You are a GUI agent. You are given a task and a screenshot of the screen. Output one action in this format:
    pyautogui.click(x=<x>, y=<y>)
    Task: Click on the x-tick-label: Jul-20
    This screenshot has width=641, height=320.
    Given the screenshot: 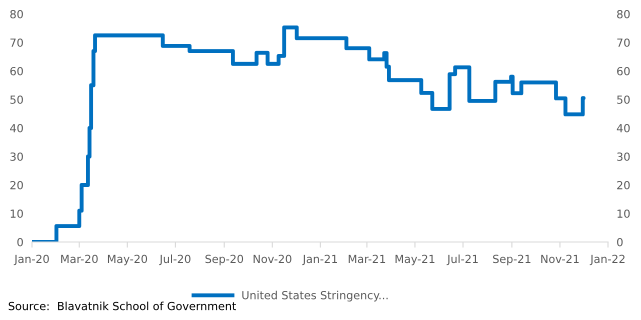 What is the action you would take?
    pyautogui.click(x=174, y=260)
    